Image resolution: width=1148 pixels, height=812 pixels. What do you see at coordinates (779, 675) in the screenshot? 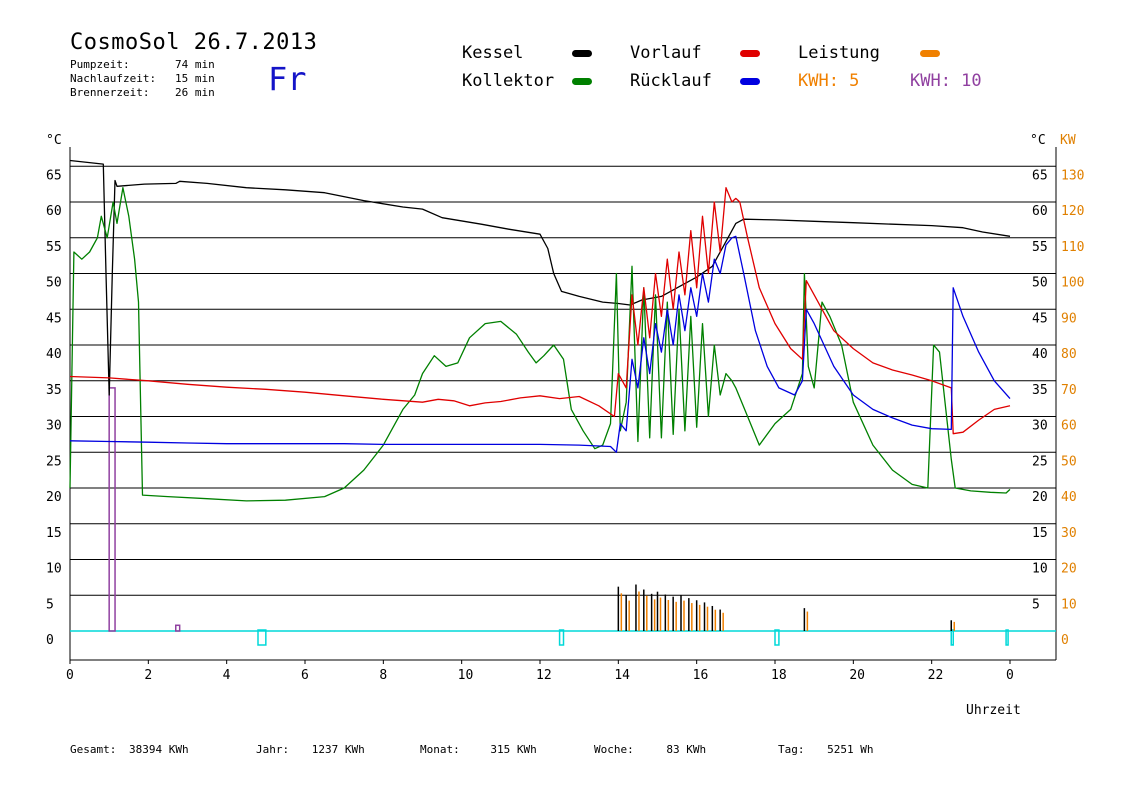
I see `x-tick-label-9: 18` at bounding box center [779, 675].